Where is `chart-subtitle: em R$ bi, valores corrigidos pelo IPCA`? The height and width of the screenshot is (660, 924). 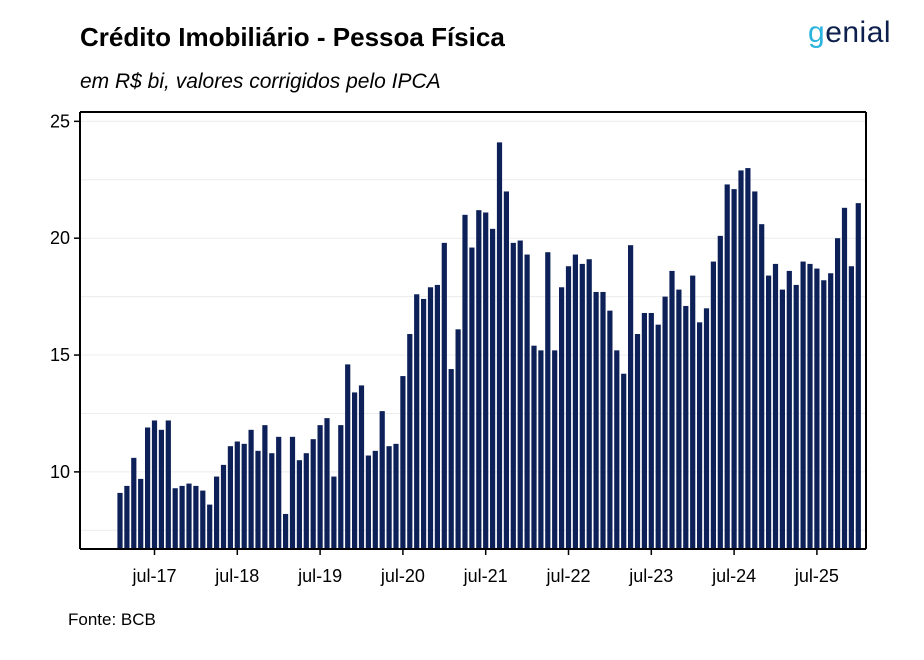 chart-subtitle: em R$ bi, valores corrigidos pelo IPCA is located at coordinates (260, 81).